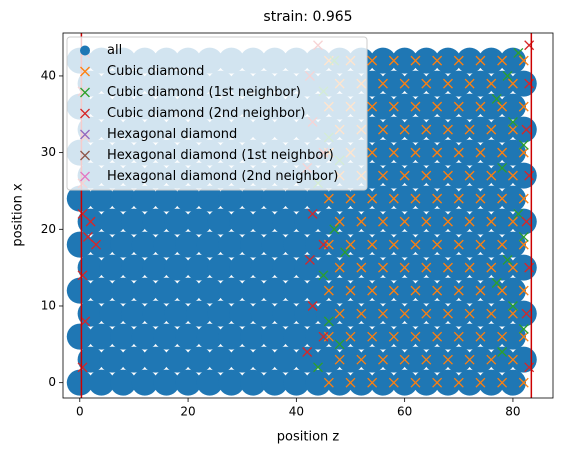 This screenshot has width=563, height=454. Describe the element at coordinates (222, 176) in the screenshot. I see `legend-label: Hexagonal diamond (2nd neighbor)` at that location.